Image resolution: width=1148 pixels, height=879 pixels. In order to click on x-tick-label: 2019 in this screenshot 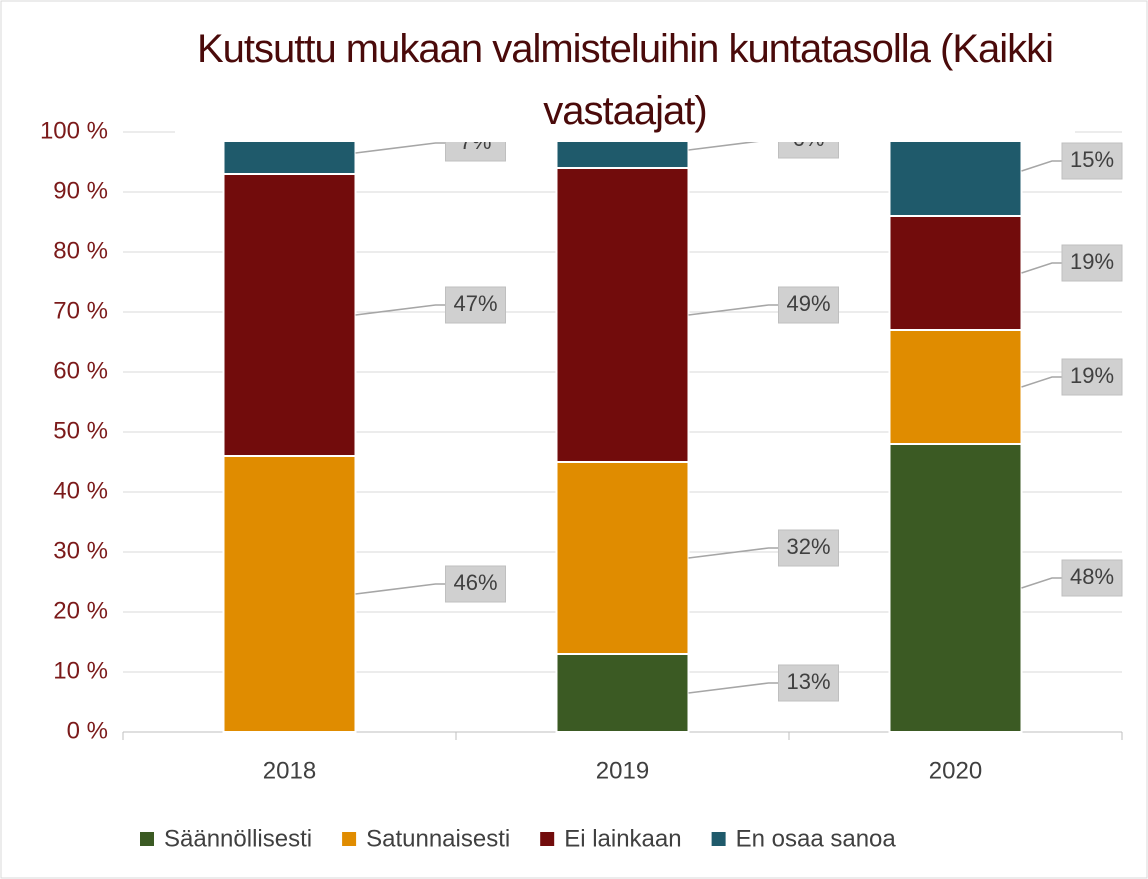, I will do `click(622, 770)`.